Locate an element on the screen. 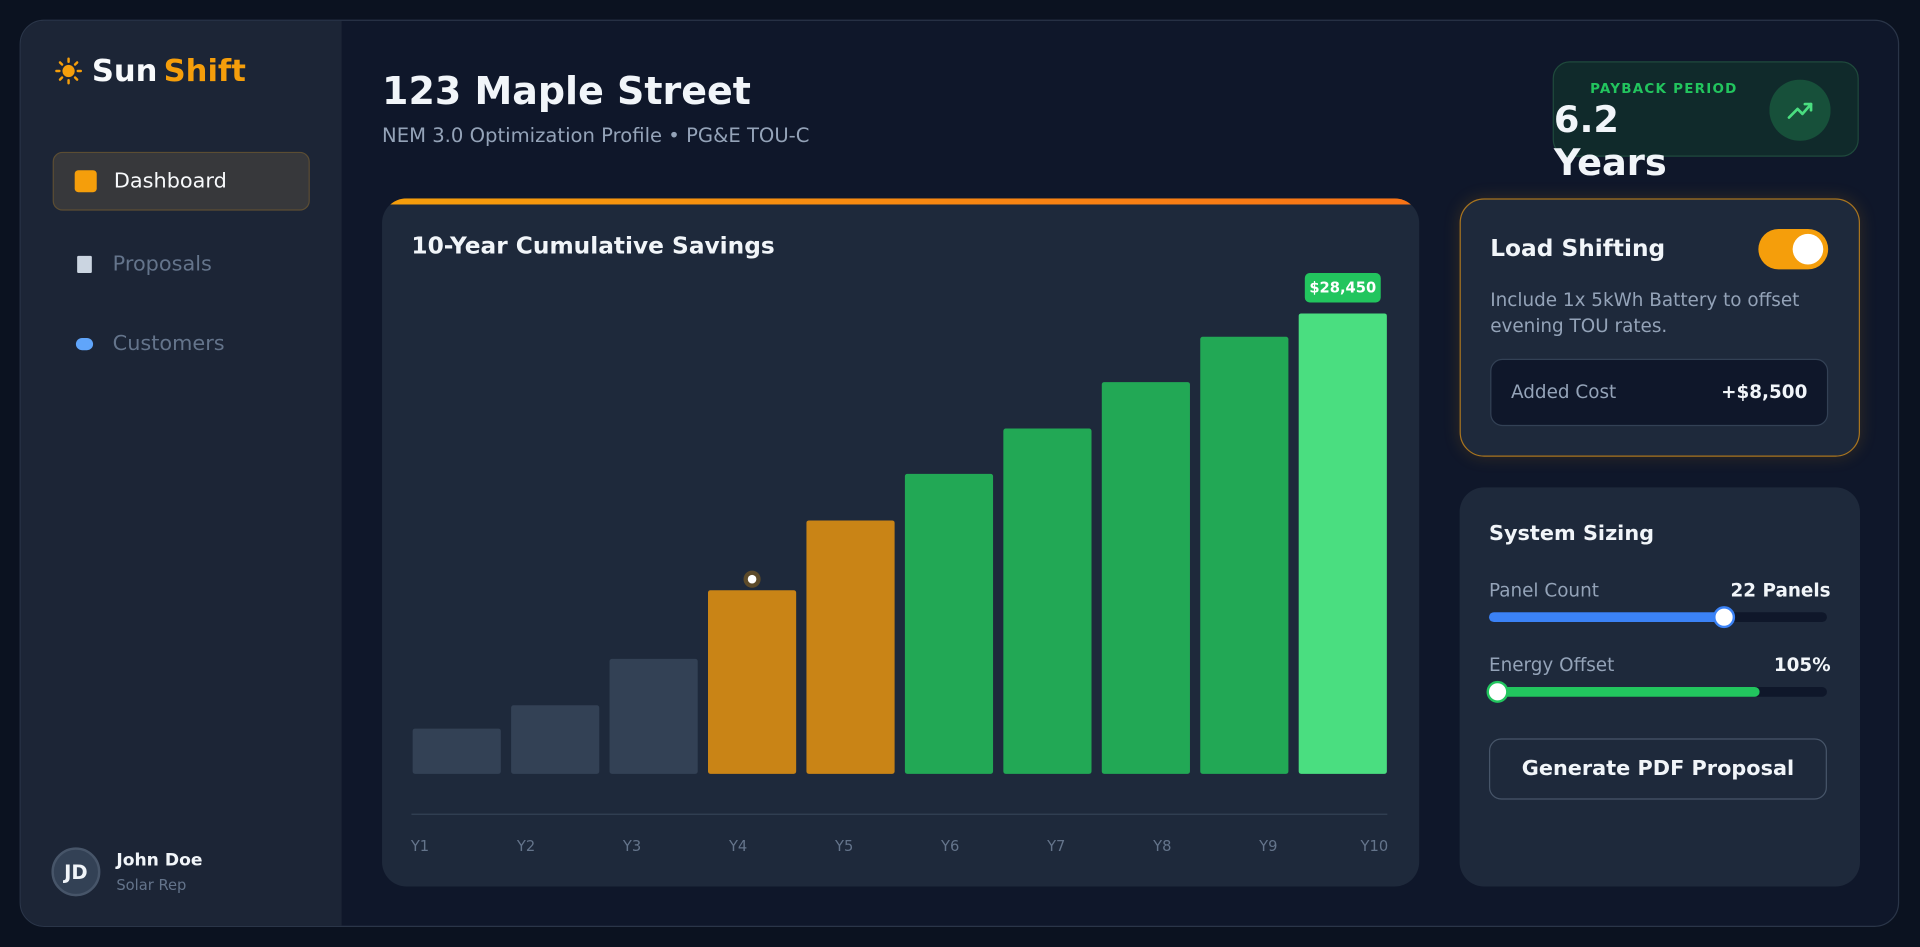  slider-value: 105% is located at coordinates (1802, 664).